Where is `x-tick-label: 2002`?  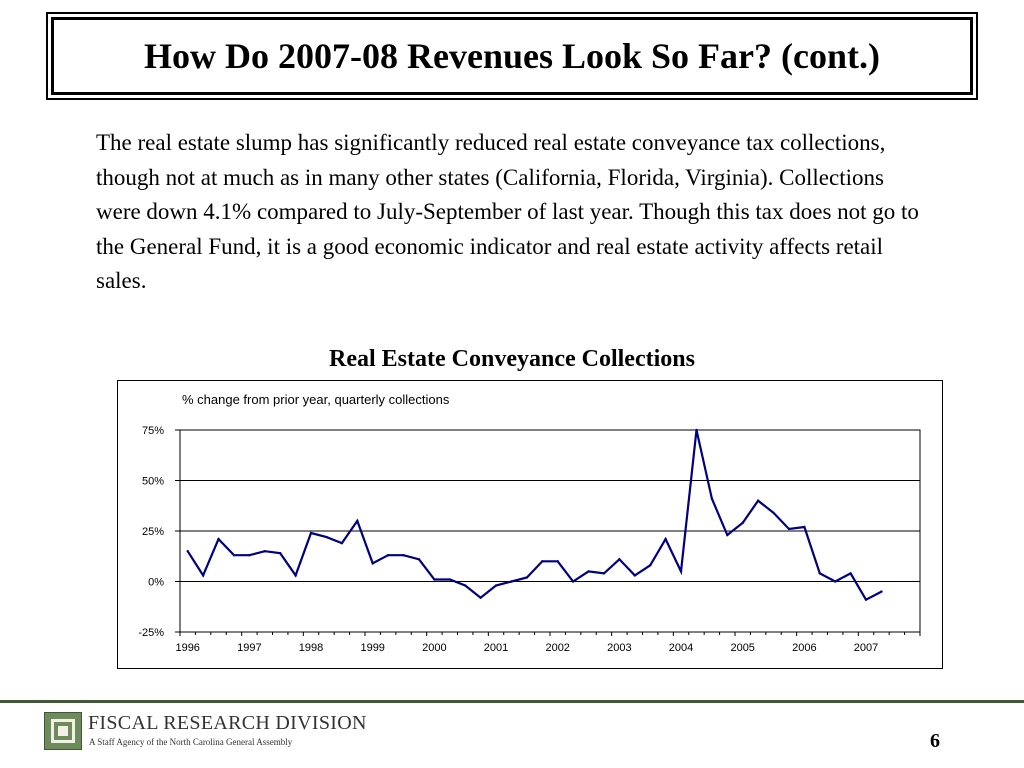 x-tick-label: 2002 is located at coordinates (557, 648).